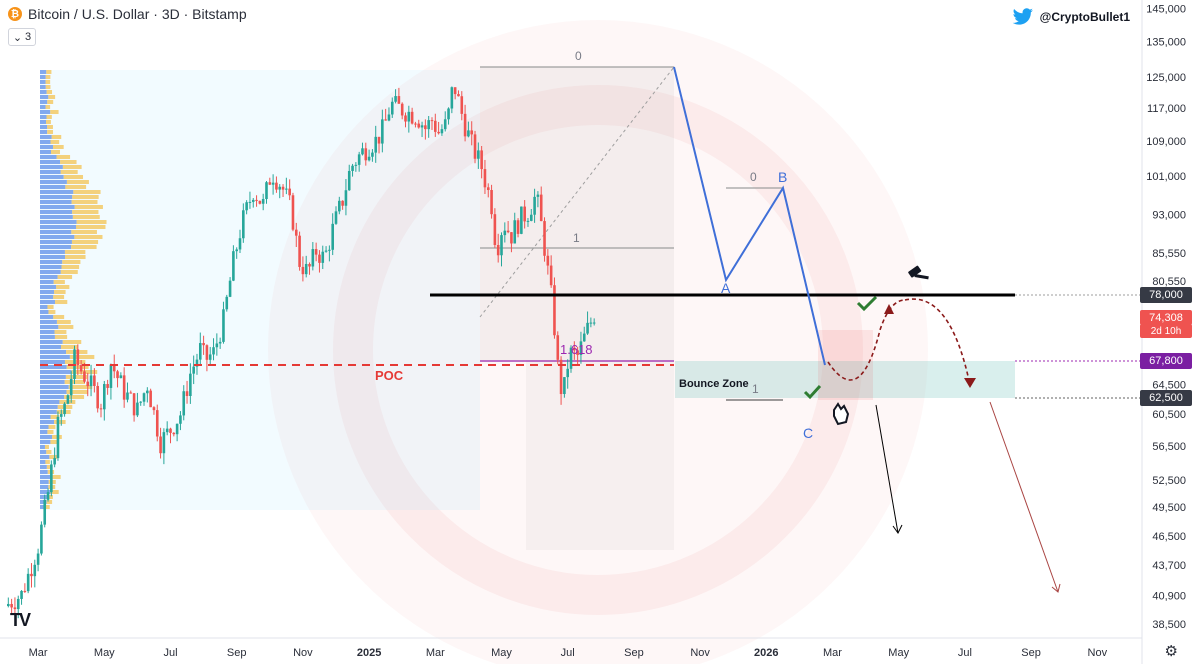 The width and height of the screenshot is (1200, 664). I want to click on volume-profile, so click(73, 289).